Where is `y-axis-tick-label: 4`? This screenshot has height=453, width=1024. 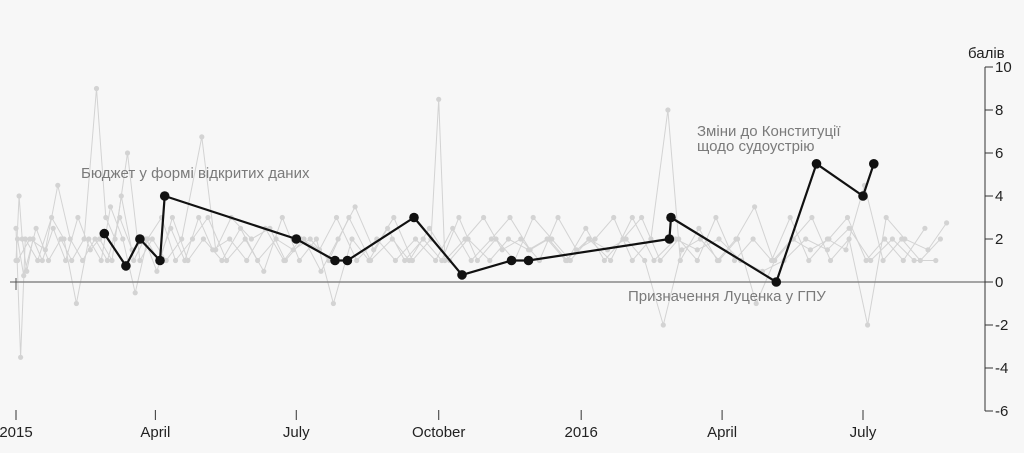
y-axis-tick-label: 4 is located at coordinates (999, 196).